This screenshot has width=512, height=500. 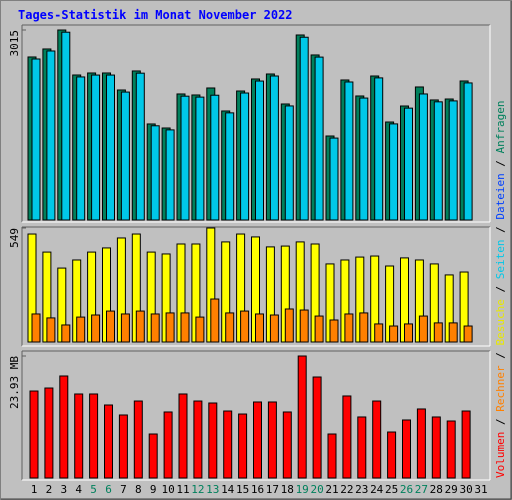 I want to click on x-tick-label: 14, so click(x=228, y=489).